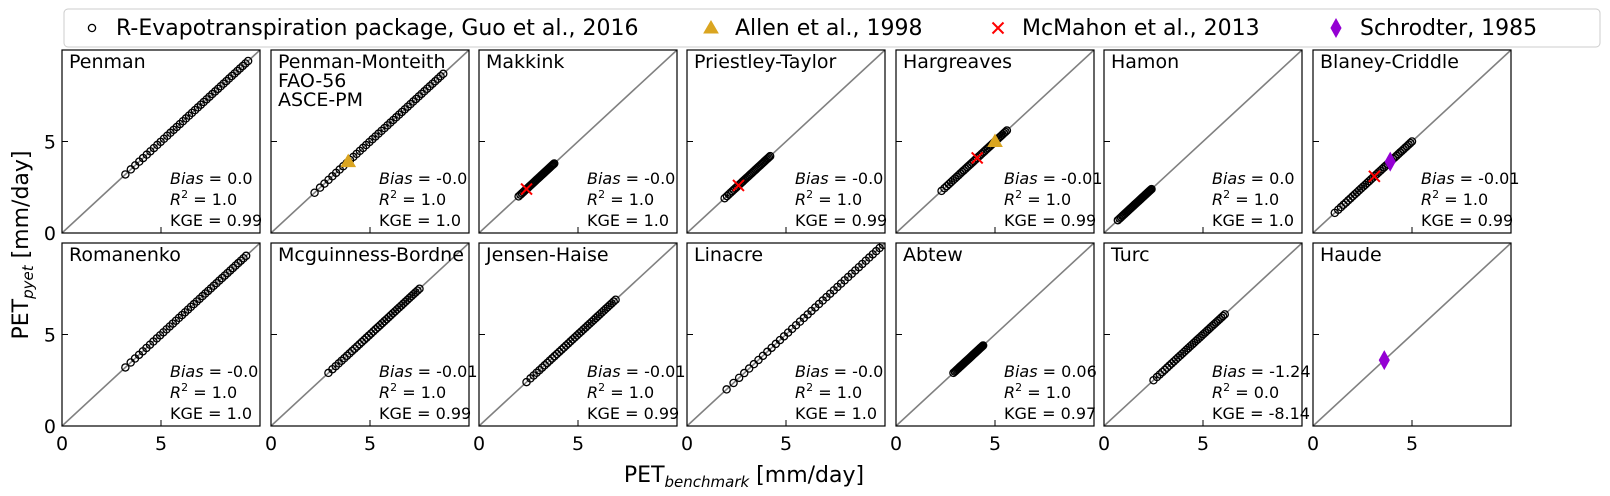  I want to click on legend-marker-triangle, so click(711, 27).